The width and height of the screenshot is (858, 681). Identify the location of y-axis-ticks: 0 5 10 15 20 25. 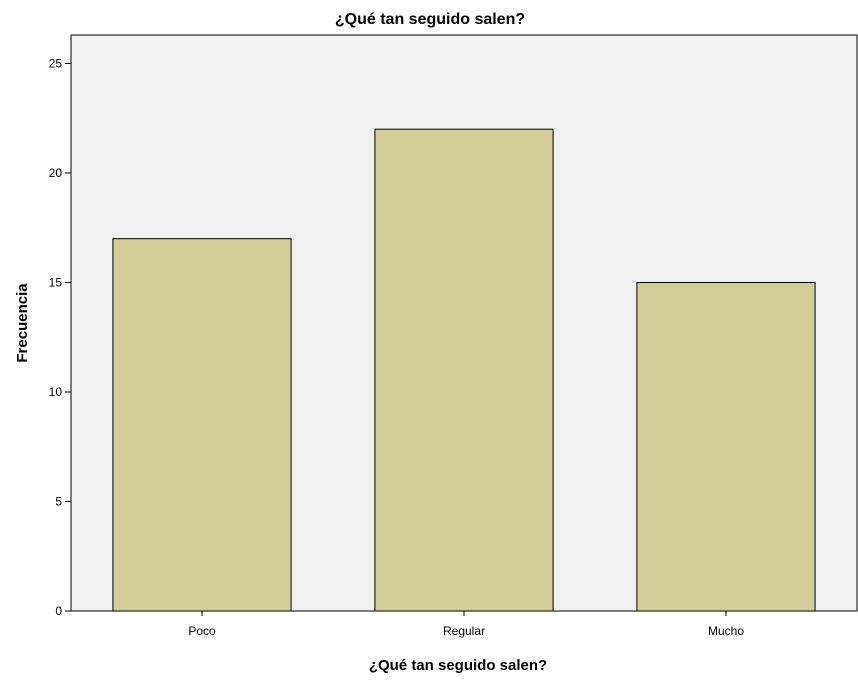
(60, 337).